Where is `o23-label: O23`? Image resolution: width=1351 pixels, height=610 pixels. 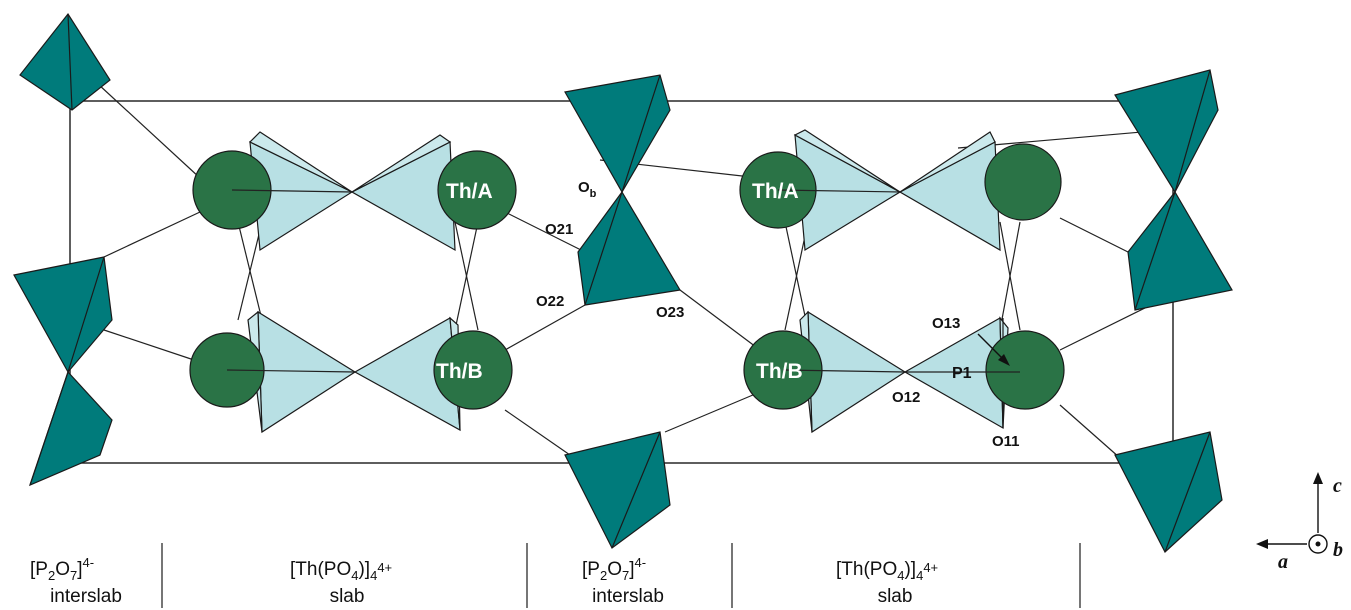
o23-label: O23 is located at coordinates (670, 312).